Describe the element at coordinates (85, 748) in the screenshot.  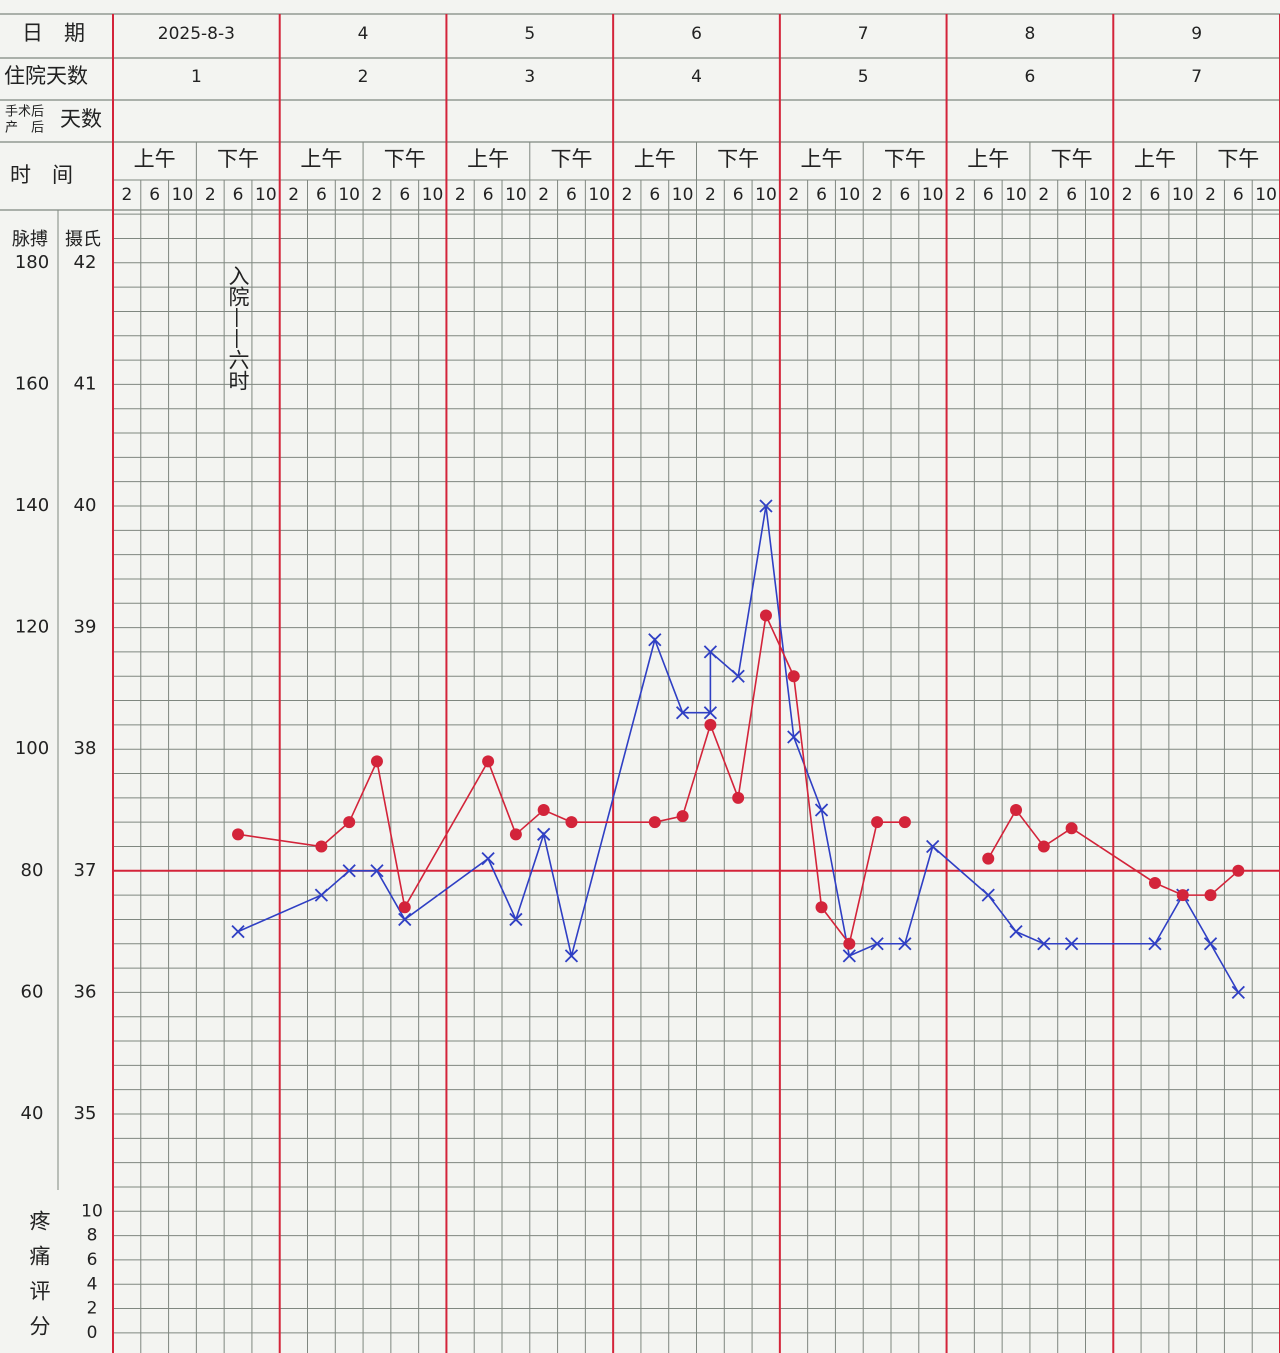
I see `temp-tick-label: 38` at that location.